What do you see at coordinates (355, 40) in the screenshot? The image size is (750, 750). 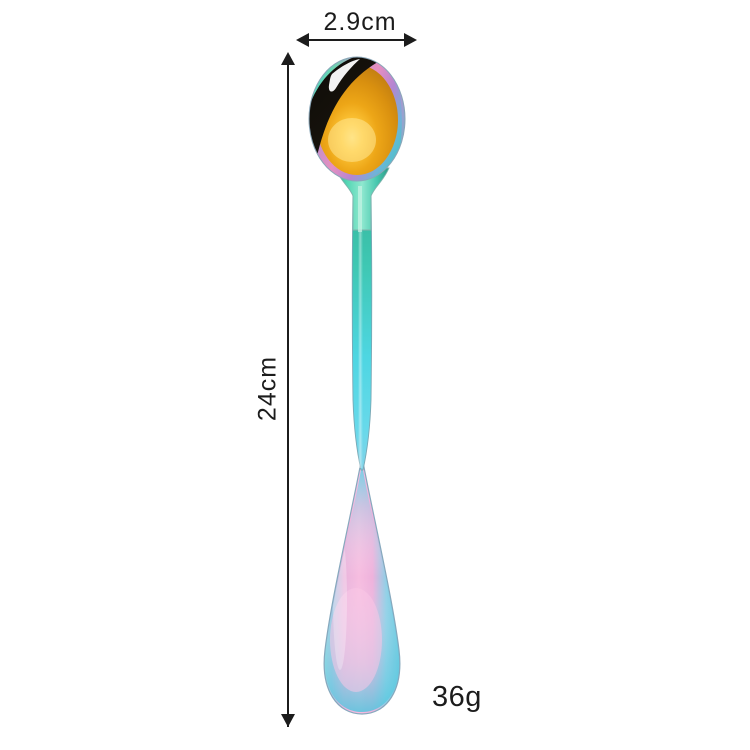 I see `width-dimension-line` at bounding box center [355, 40].